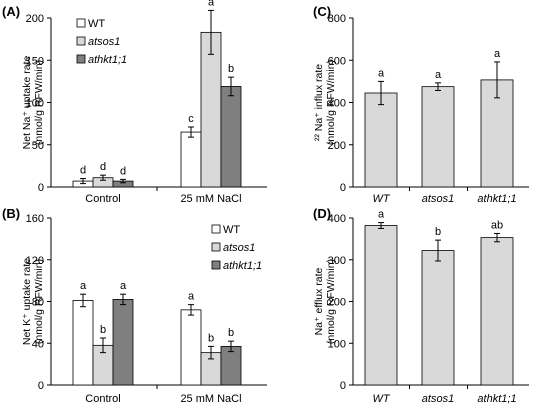  Describe the element at coordinates (497, 225) in the screenshot. I see `significance-letter: ab` at that location.